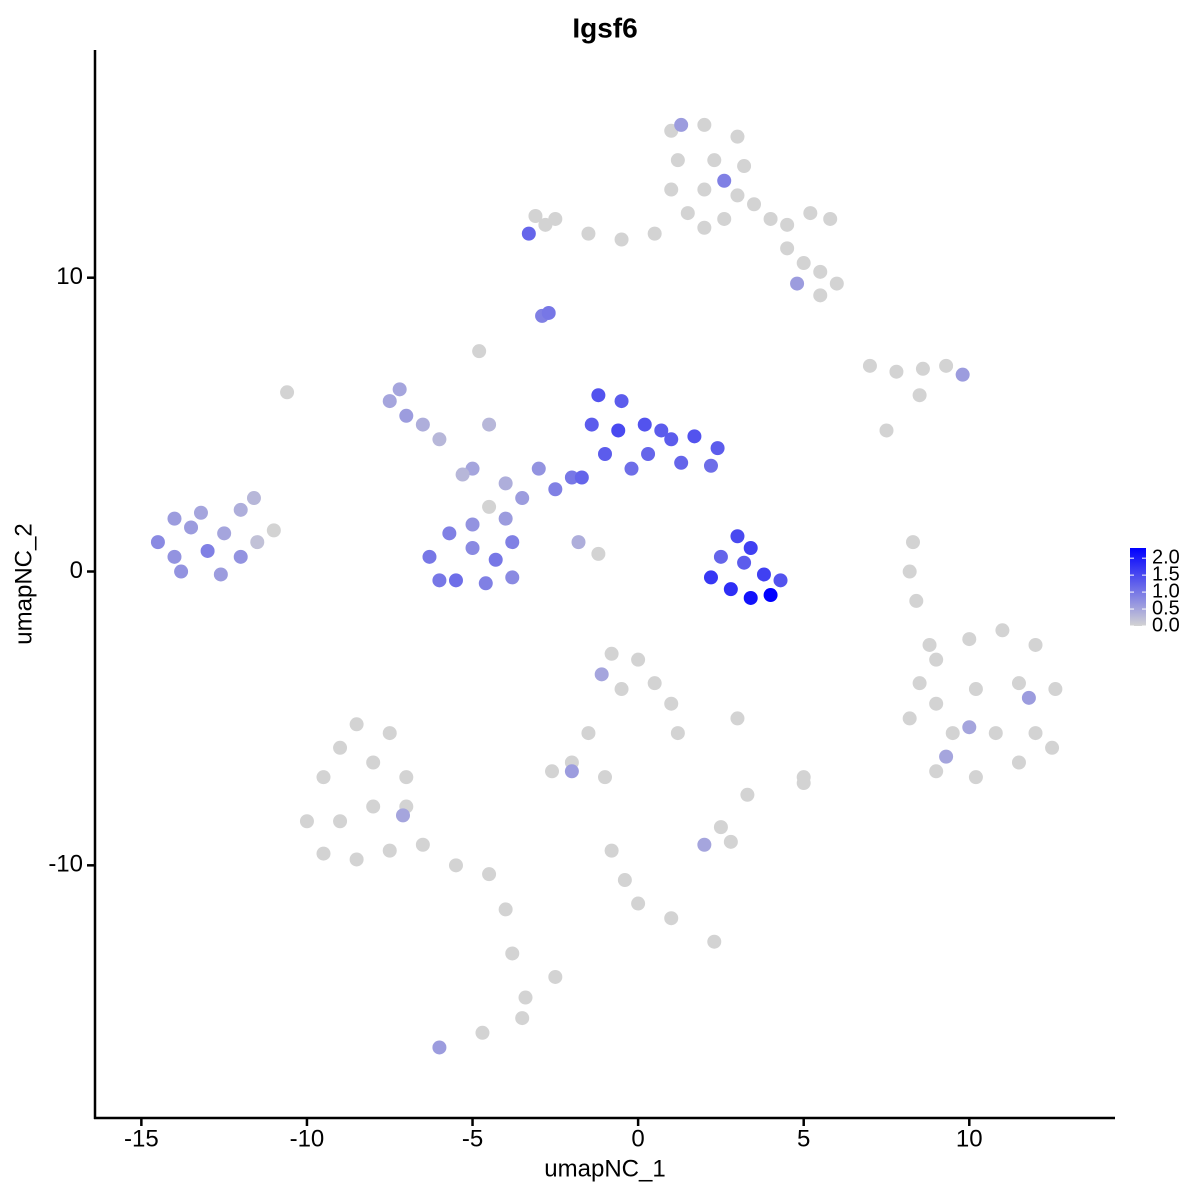  Describe the element at coordinates (604, 27) in the screenshot. I see `chart-title: Igsf6` at that location.